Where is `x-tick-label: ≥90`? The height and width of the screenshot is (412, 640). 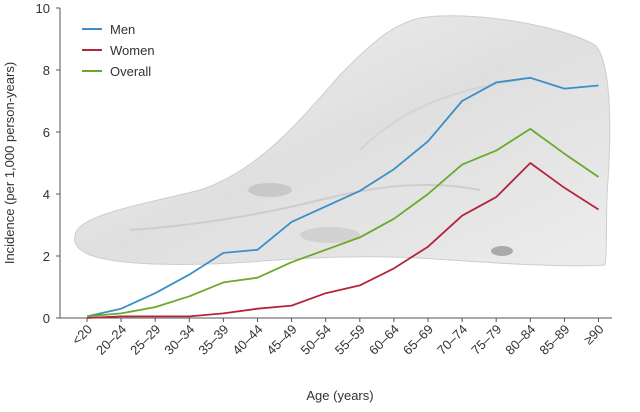 x-tick-label: ≥90 is located at coordinates (594, 335).